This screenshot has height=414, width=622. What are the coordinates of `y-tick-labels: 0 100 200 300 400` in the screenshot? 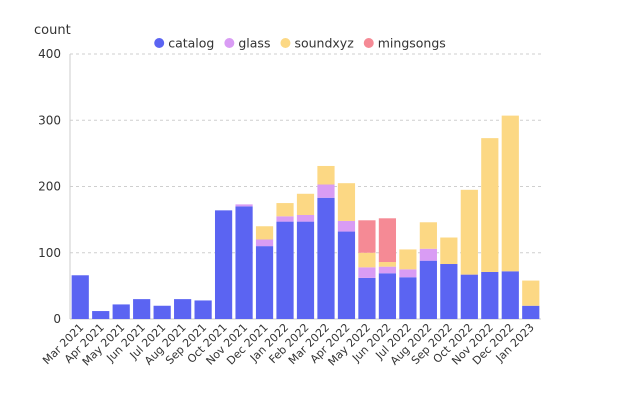 It's located at (49, 186).